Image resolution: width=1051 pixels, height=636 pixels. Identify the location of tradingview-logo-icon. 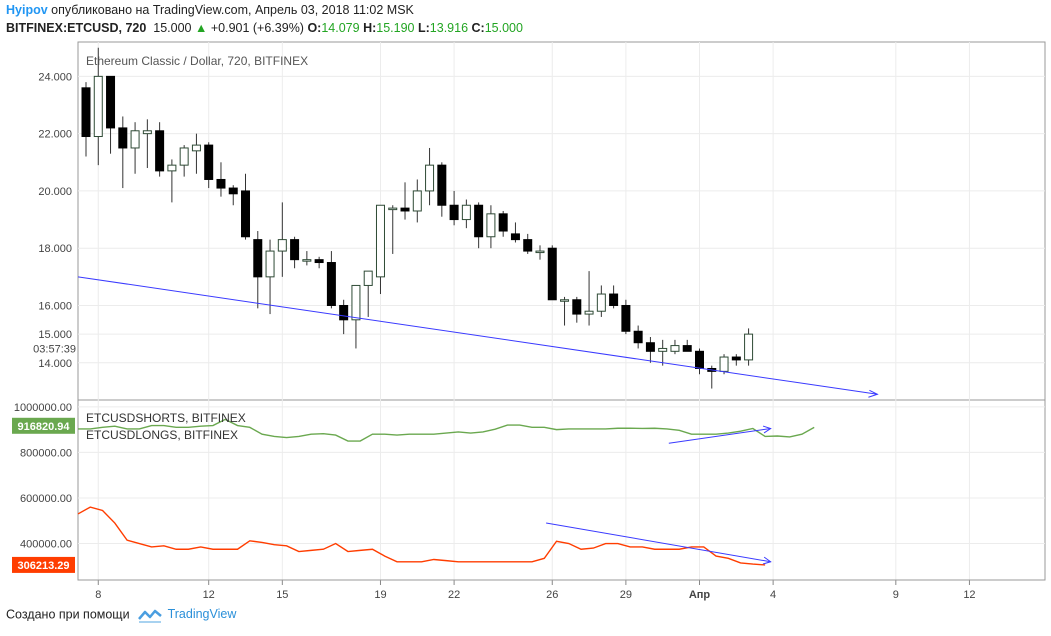
(149, 616).